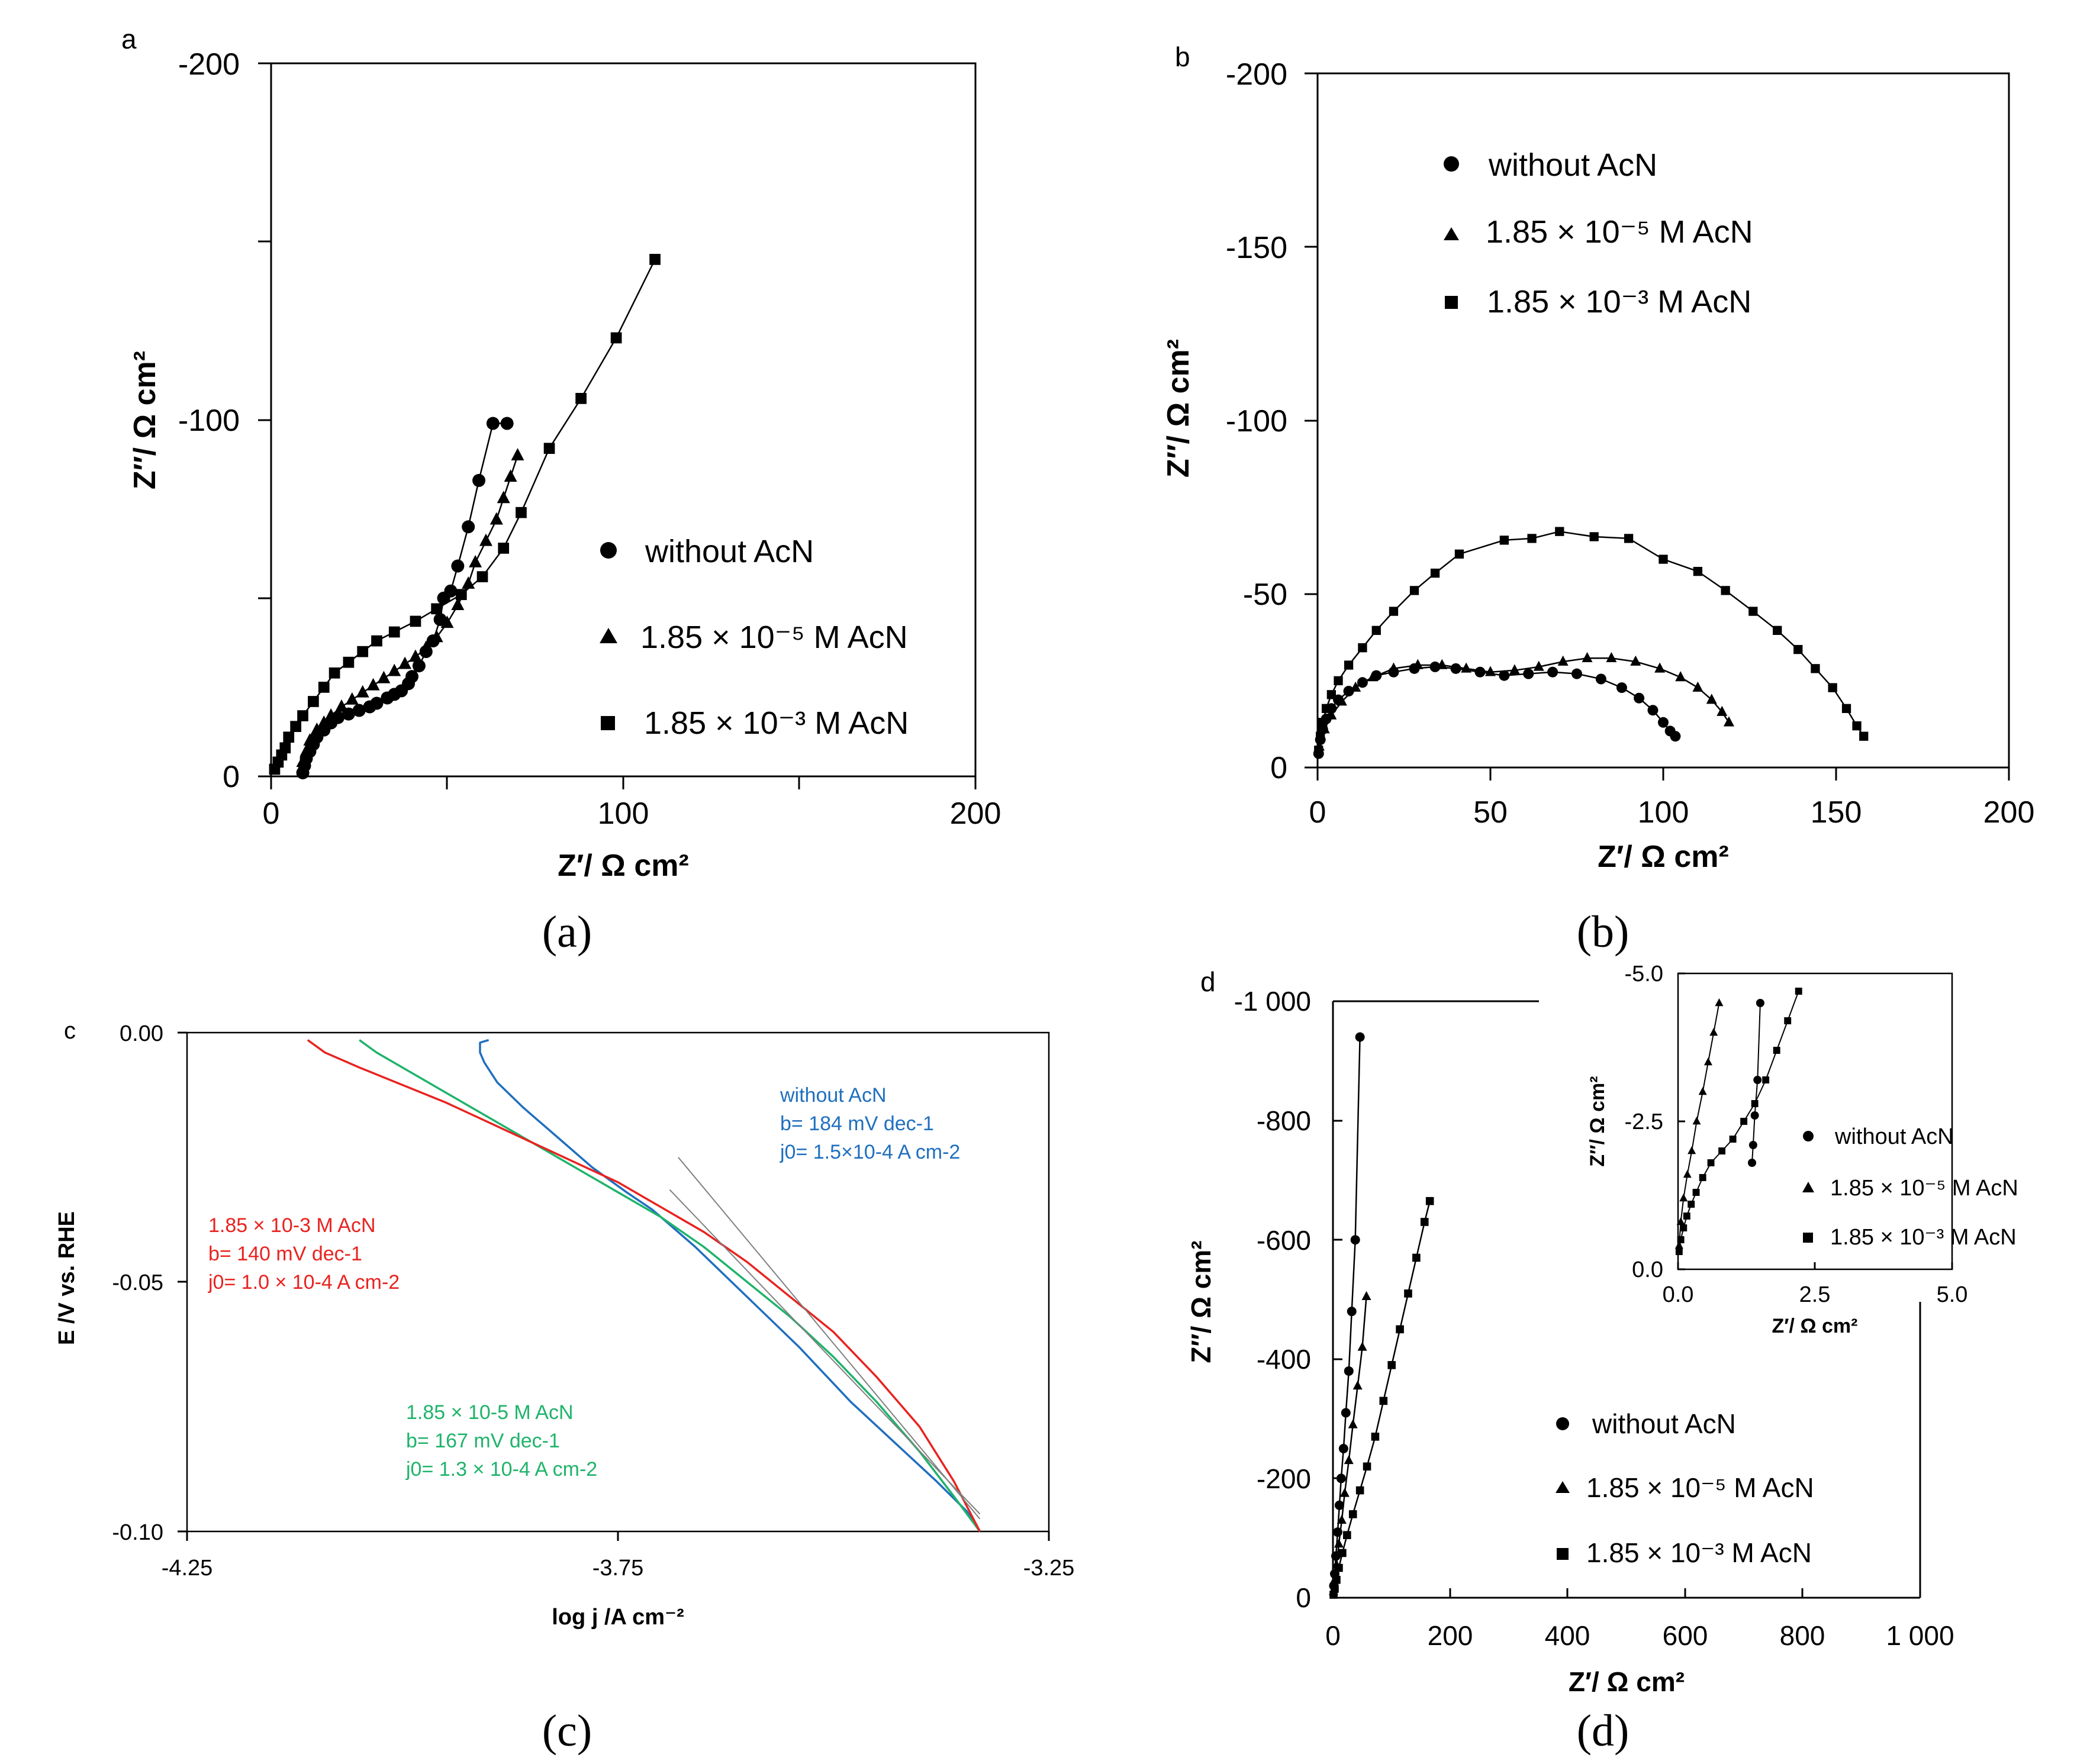 Image resolution: width=2090 pixels, height=1764 pixels. I want to click on panel-a-letter: a, so click(129, 39).